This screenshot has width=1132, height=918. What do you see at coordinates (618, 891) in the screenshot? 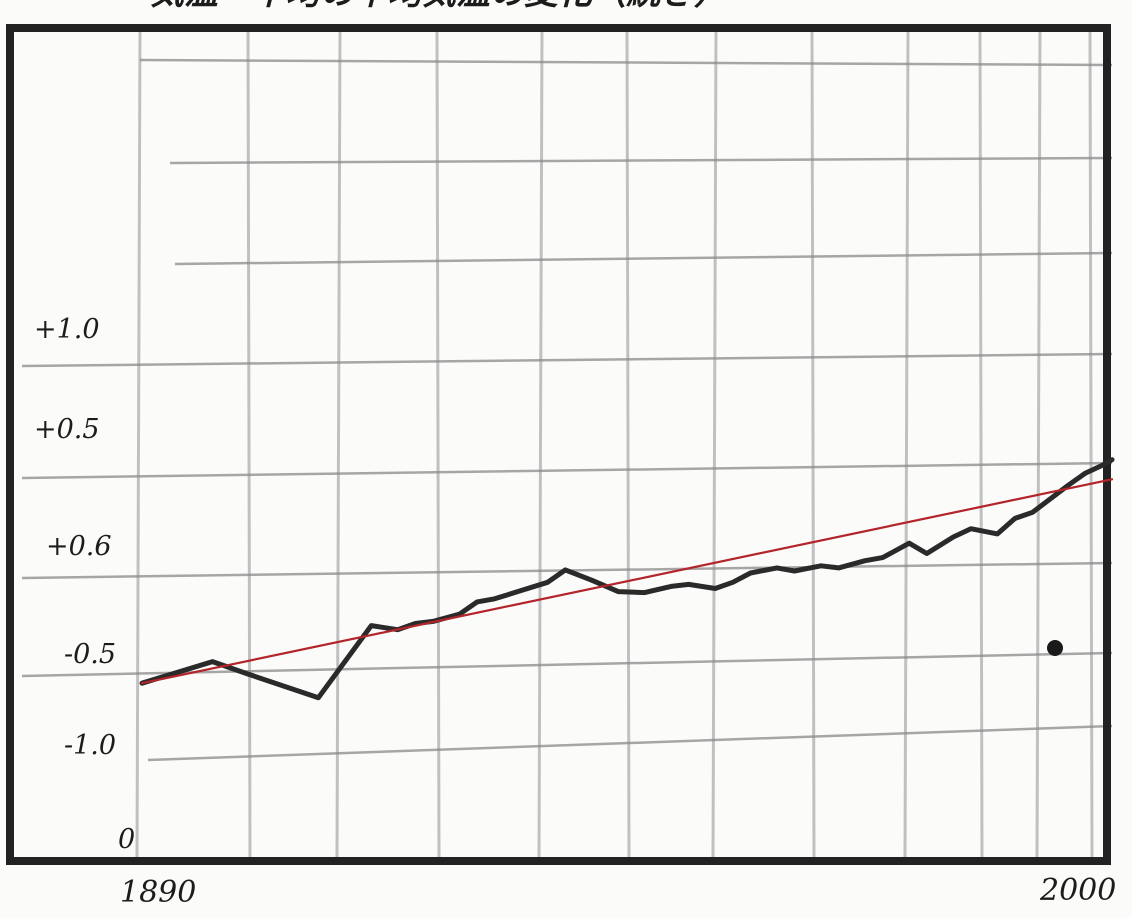
I see `x-axis-tick-labels: 1890 2000` at bounding box center [618, 891].